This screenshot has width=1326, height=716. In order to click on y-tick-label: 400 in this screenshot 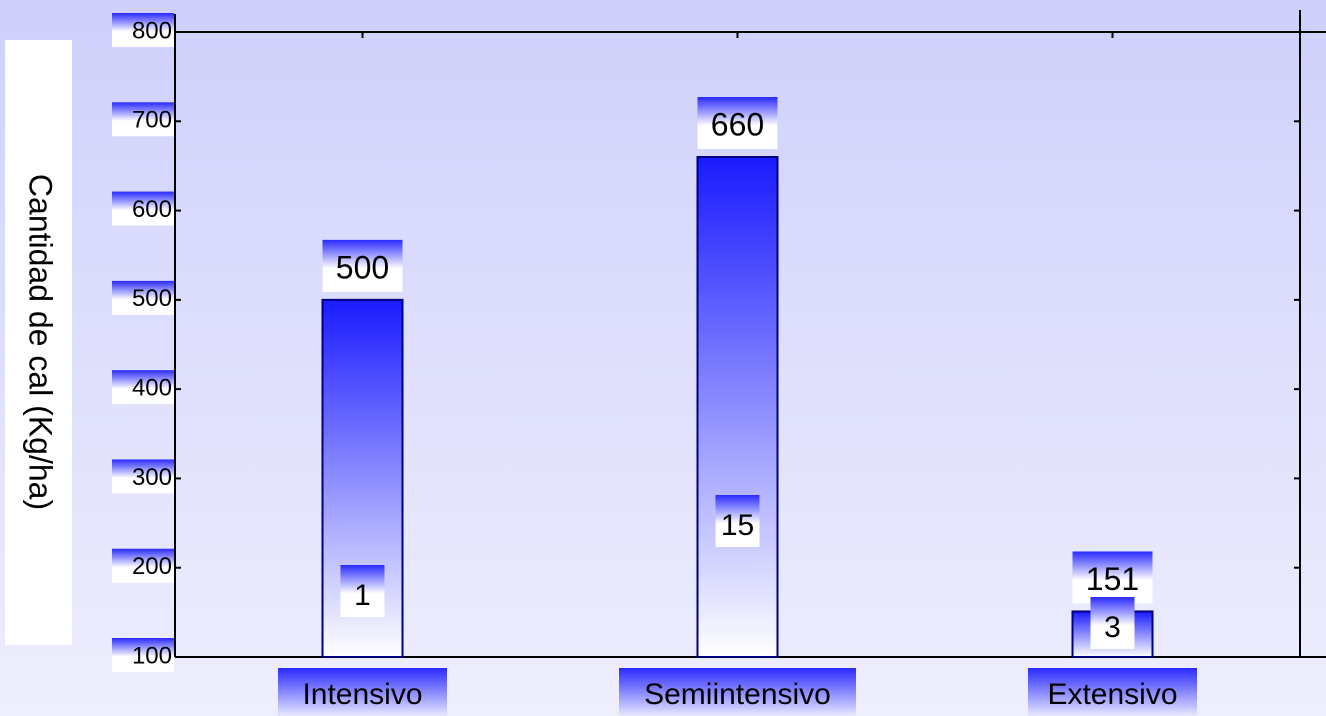, I will do `click(152, 387)`.